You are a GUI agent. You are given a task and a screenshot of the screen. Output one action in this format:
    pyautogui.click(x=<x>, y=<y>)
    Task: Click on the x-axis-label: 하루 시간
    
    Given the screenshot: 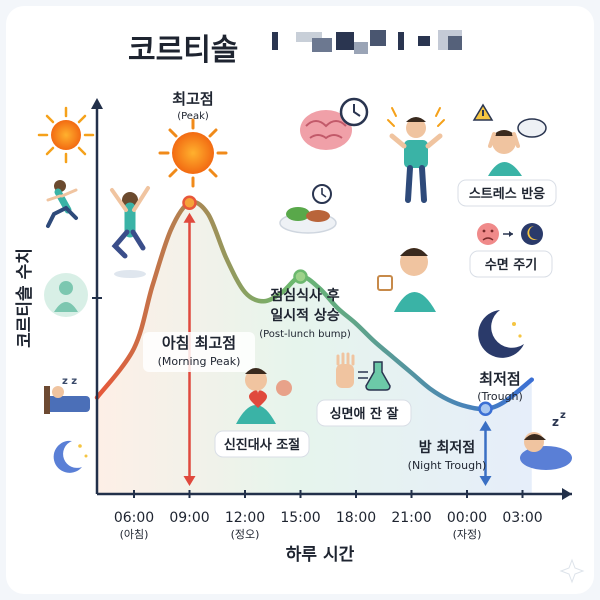 What is the action you would take?
    pyautogui.click(x=320, y=555)
    